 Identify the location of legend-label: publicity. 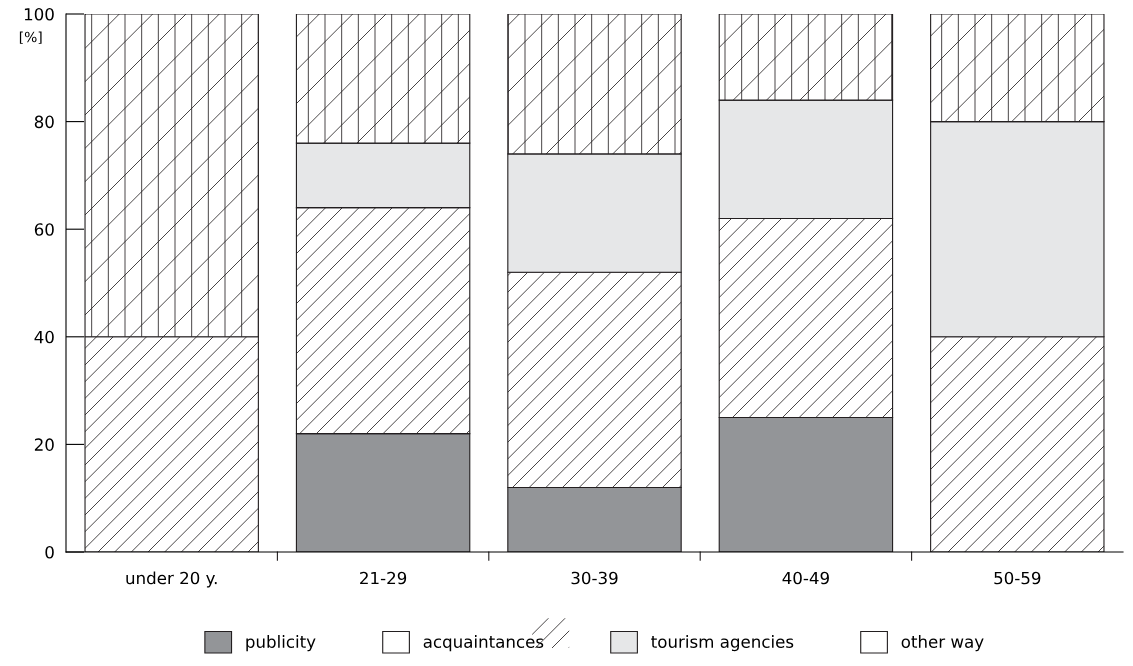
(281, 643).